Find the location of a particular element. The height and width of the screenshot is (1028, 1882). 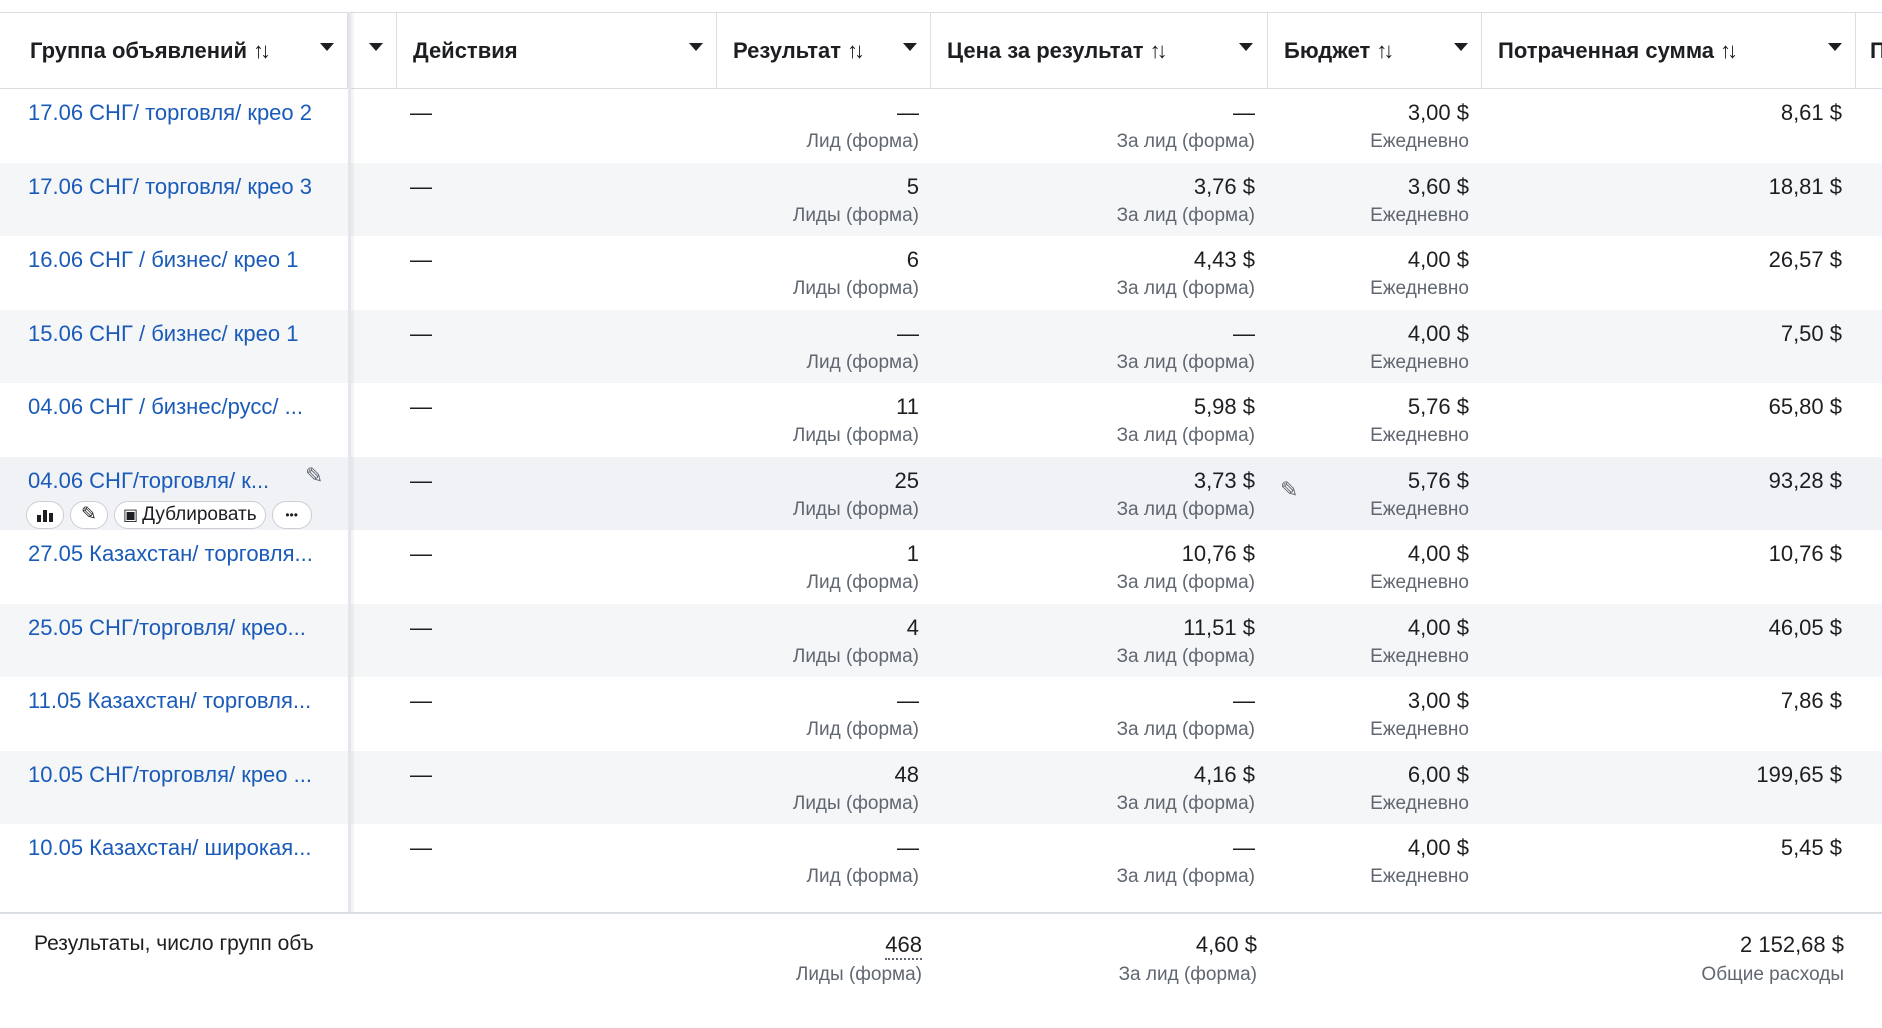

ad-group-name-link: 17.06 СНГ/ торговля/ крео 3 is located at coordinates (170, 186).